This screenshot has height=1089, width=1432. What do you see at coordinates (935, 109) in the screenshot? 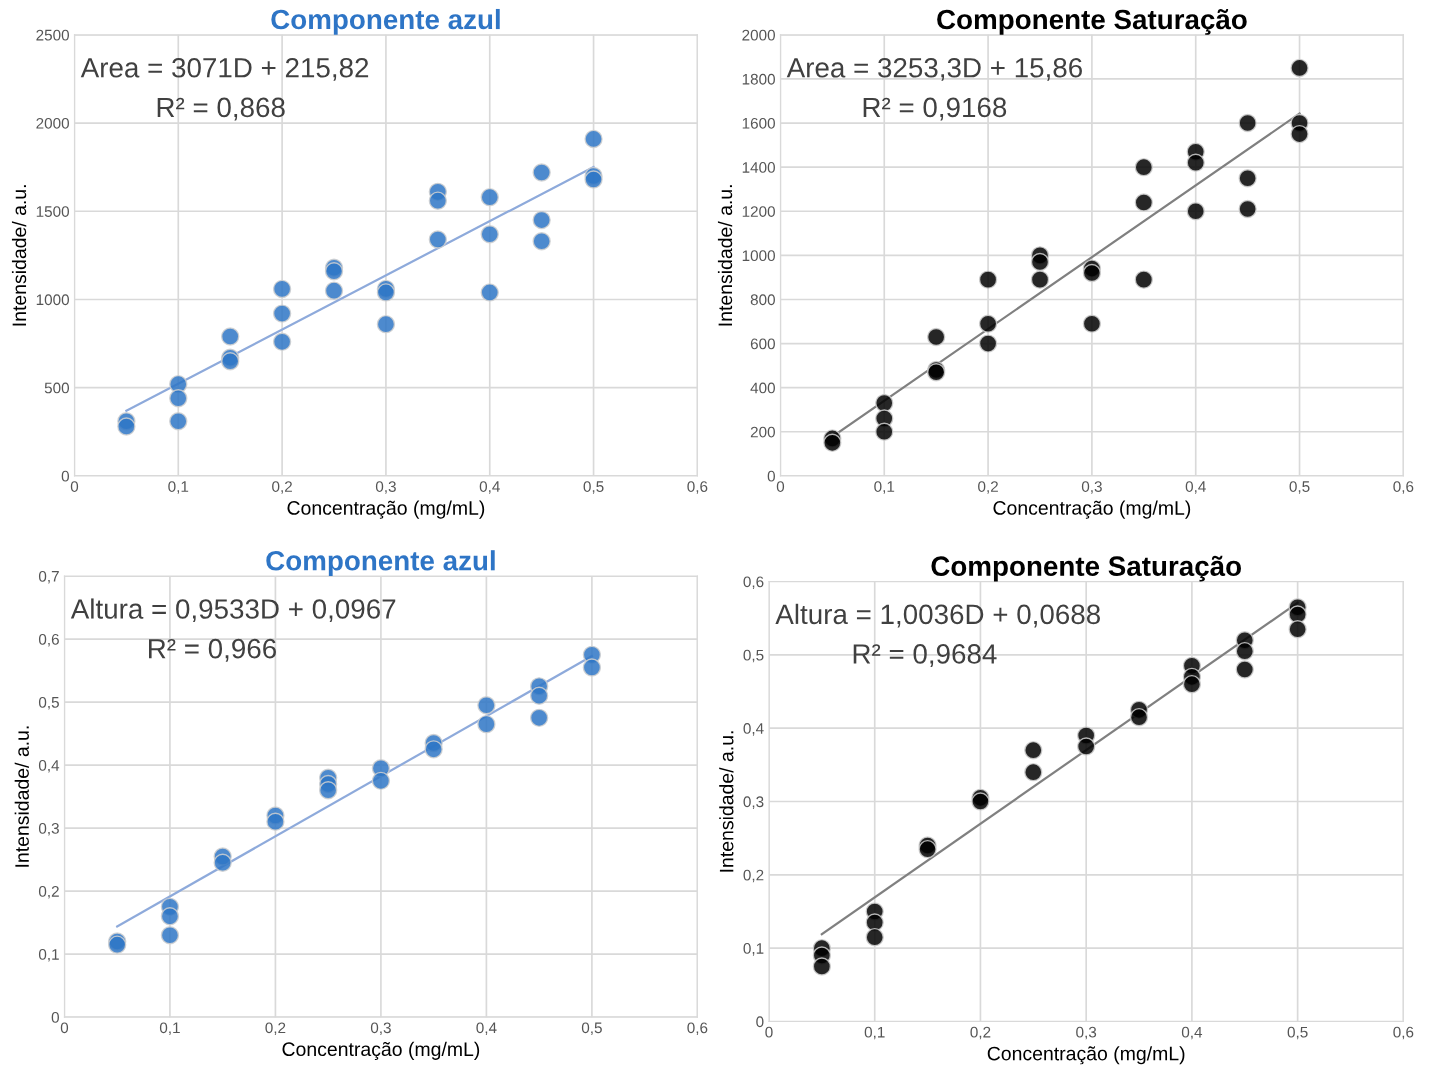
I see `annotation: R² = 0,9168` at bounding box center [935, 109].